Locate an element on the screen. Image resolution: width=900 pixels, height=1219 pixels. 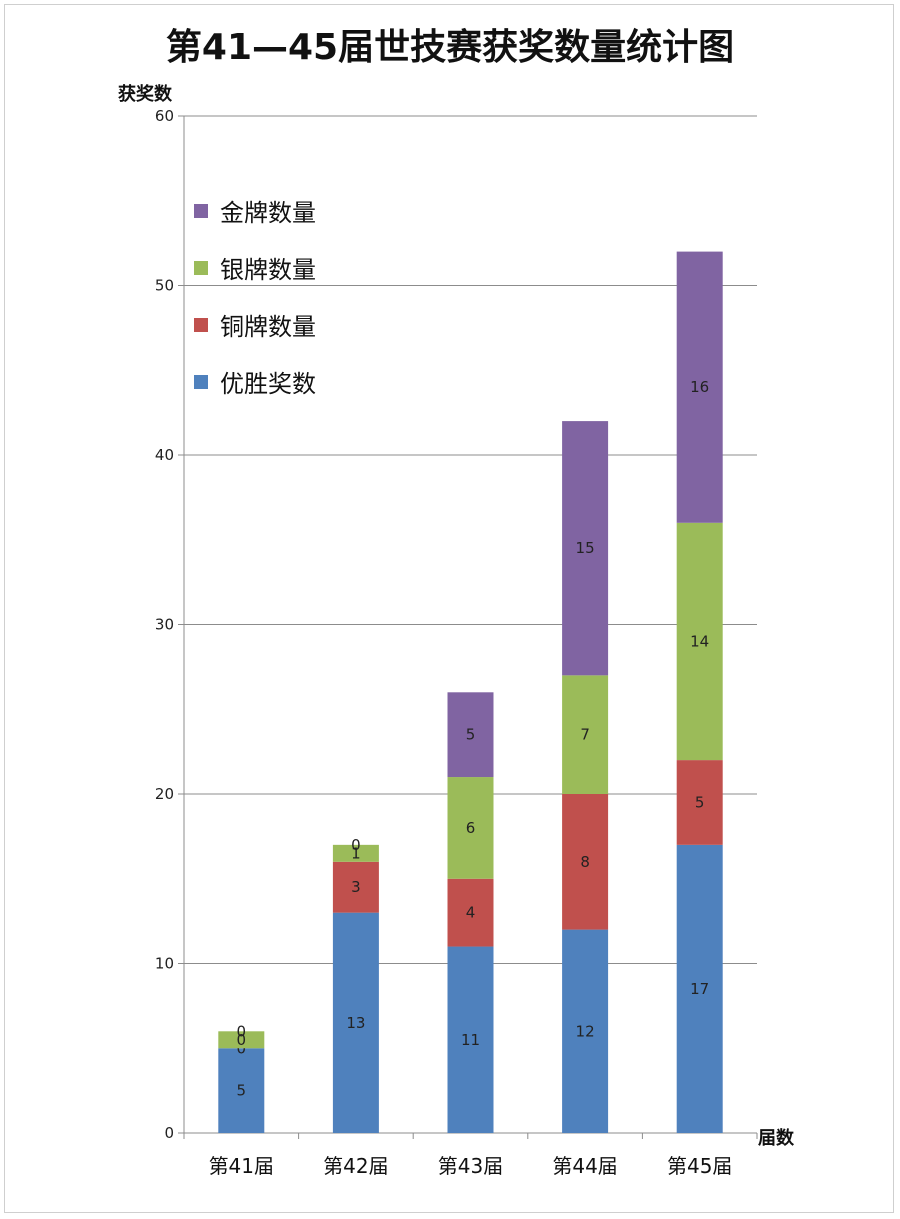
data-label-2-1: 4 is located at coordinates (471, 913).